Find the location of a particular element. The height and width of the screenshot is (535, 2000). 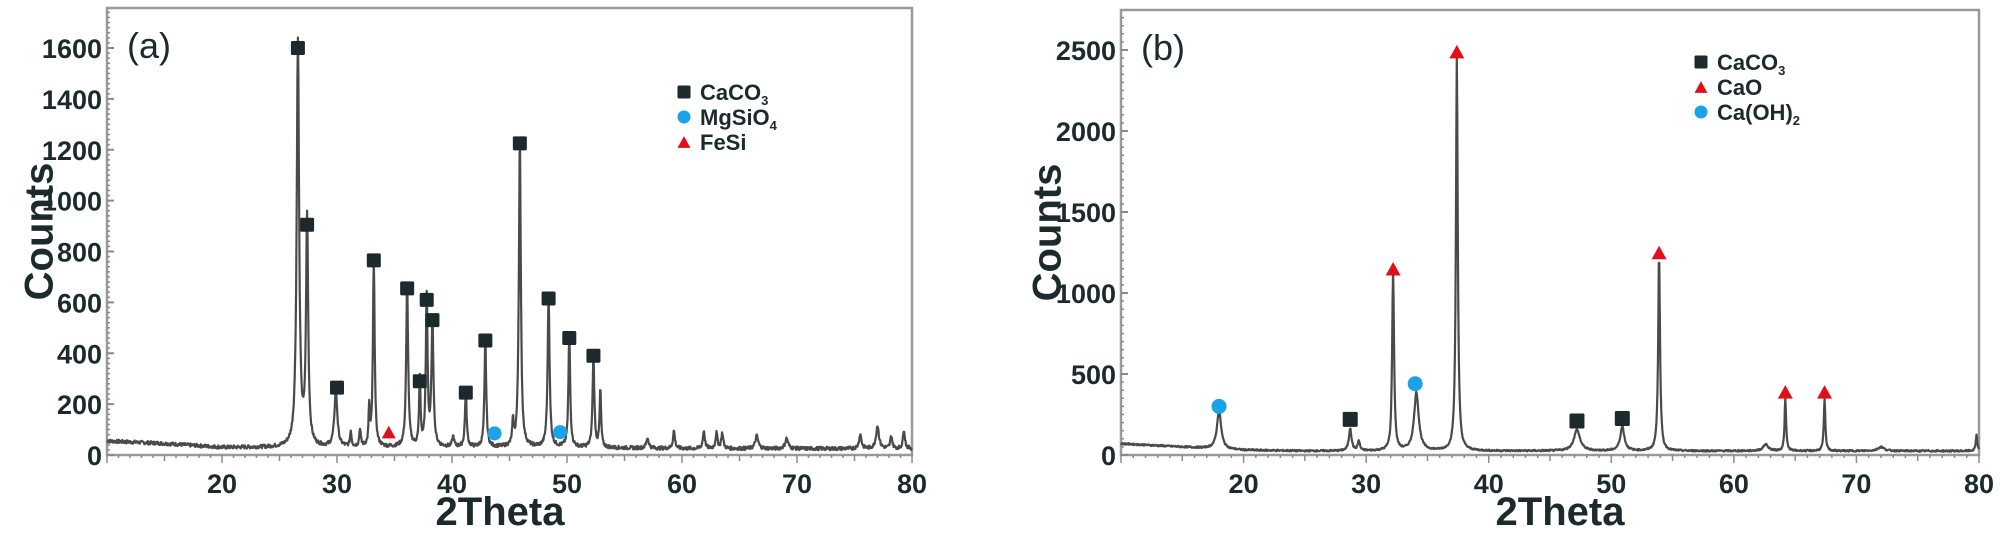

y-tick-label: 1500 is located at coordinates (1086, 213).